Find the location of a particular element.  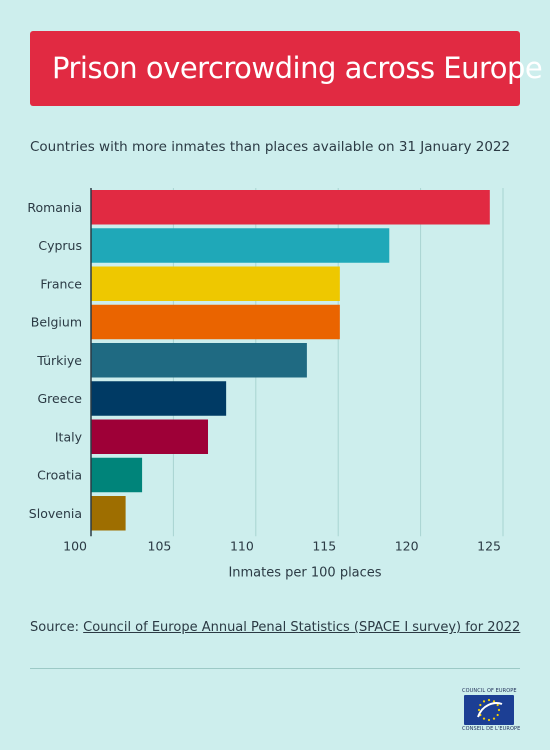

divider is located at coordinates (275, 668).